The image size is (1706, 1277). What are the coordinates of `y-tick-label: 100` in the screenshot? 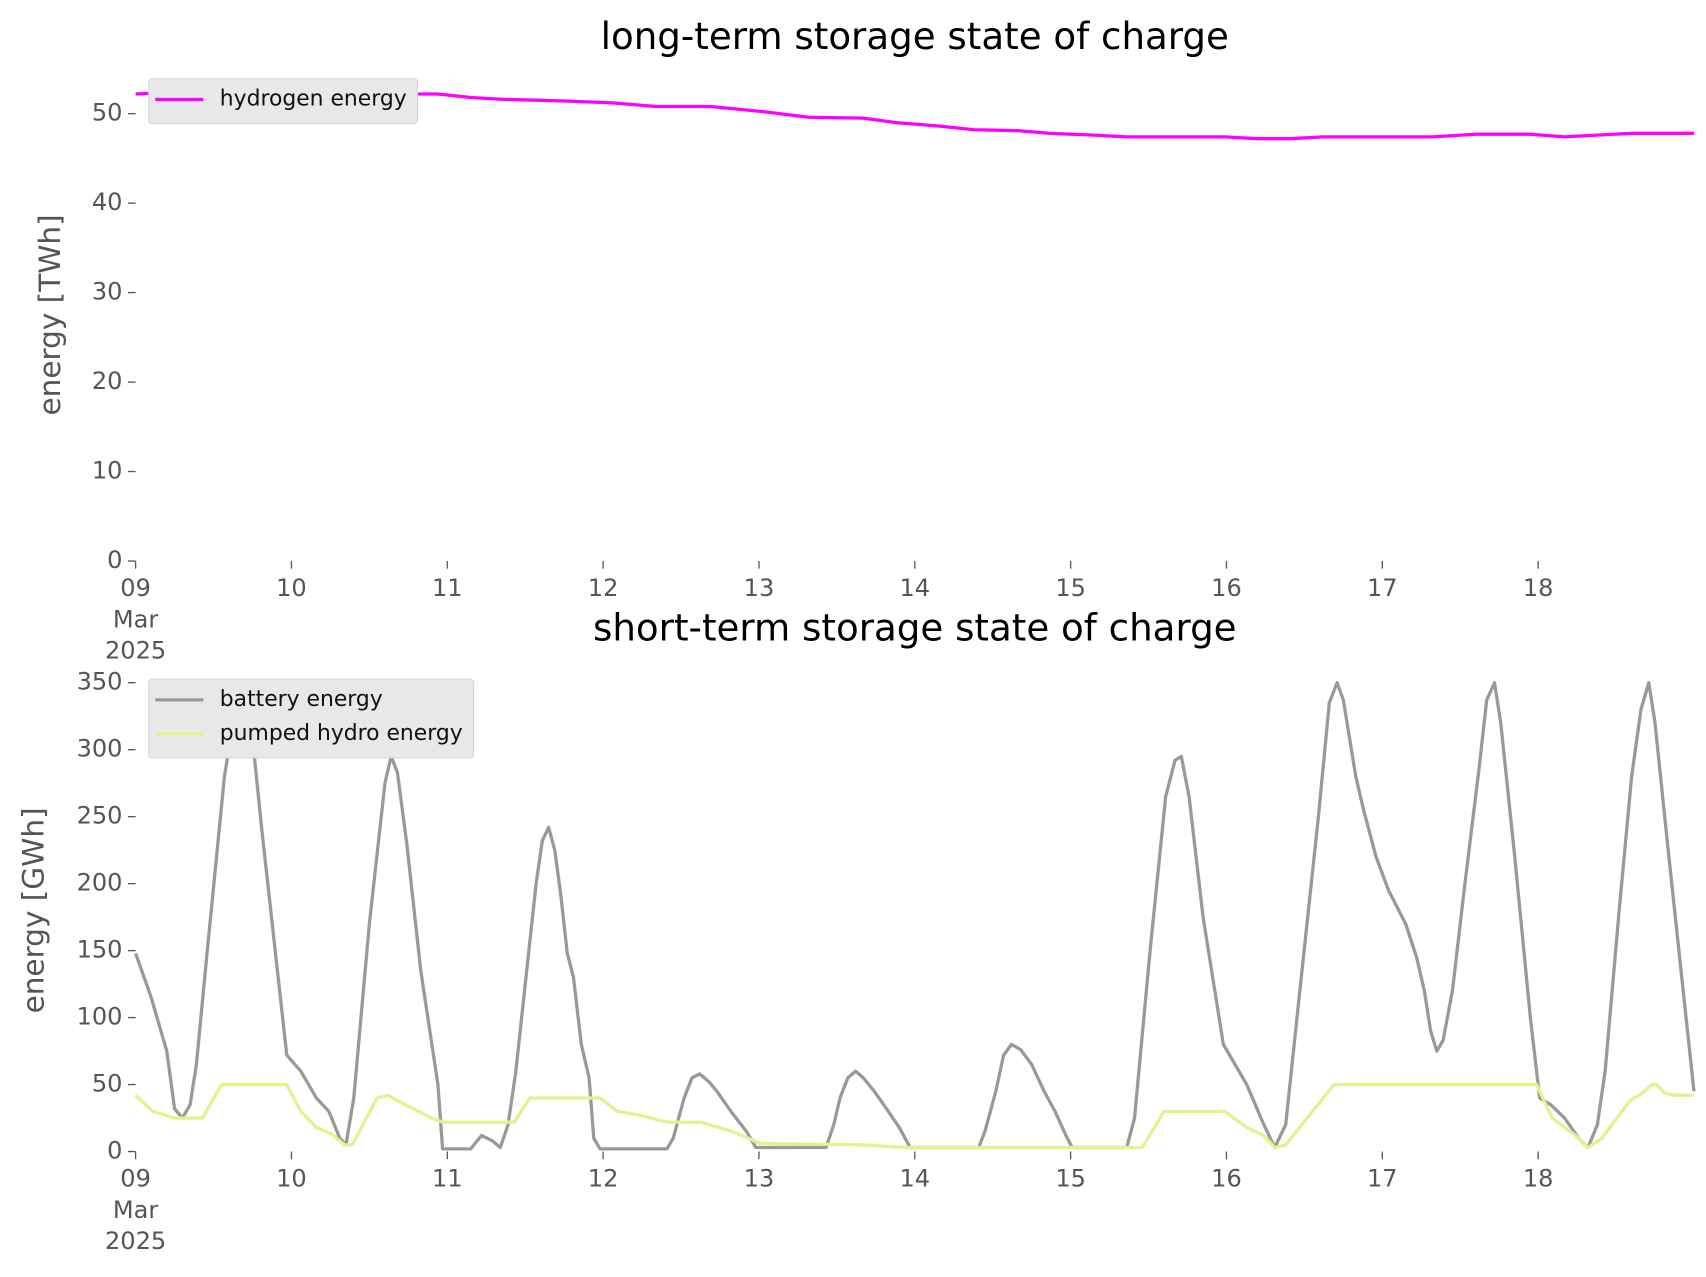 It's located at (100, 1017).